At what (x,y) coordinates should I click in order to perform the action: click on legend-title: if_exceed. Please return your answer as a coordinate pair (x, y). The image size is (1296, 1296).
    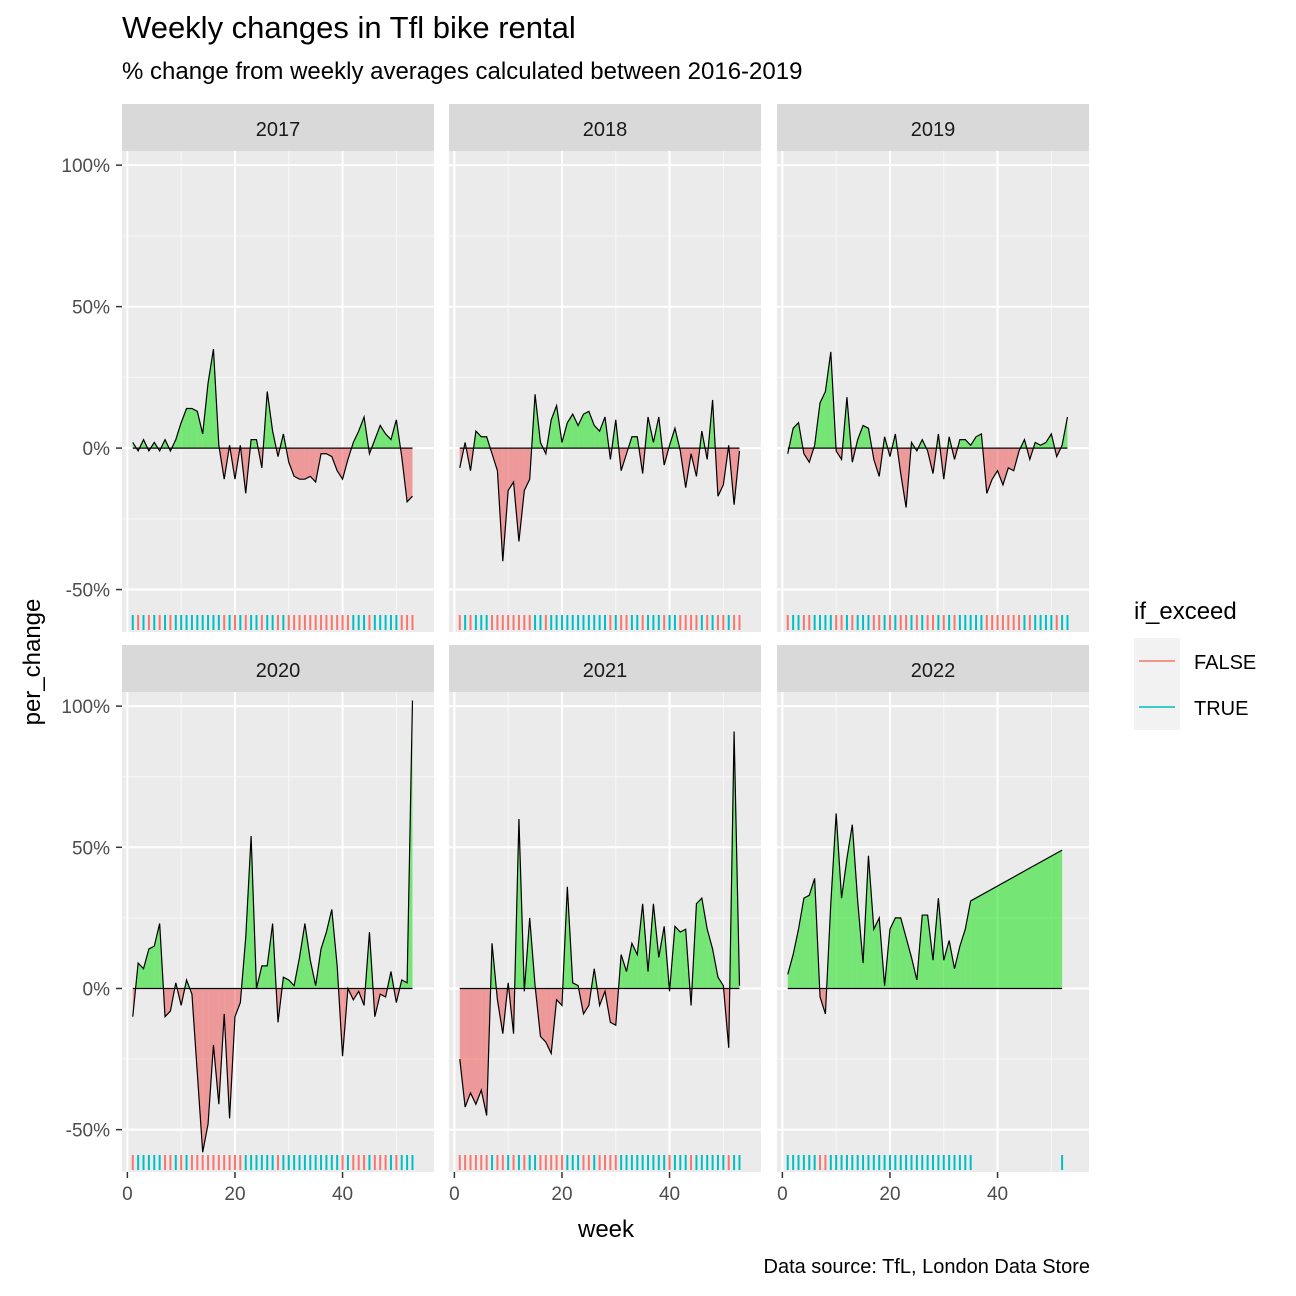
    Looking at the image, I should click on (1185, 611).